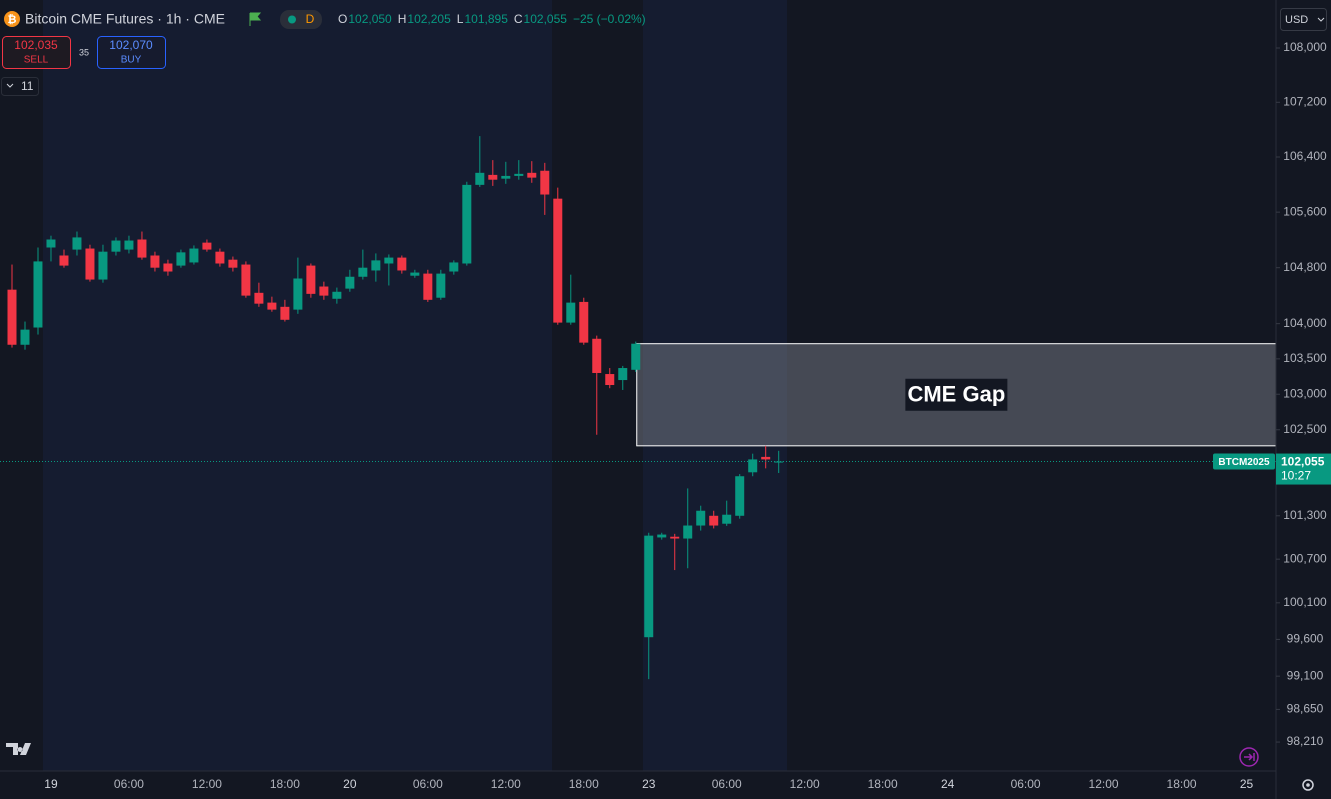  What do you see at coordinates (1305, 709) in the screenshot?
I see `y-tick-label: 98,650` at bounding box center [1305, 709].